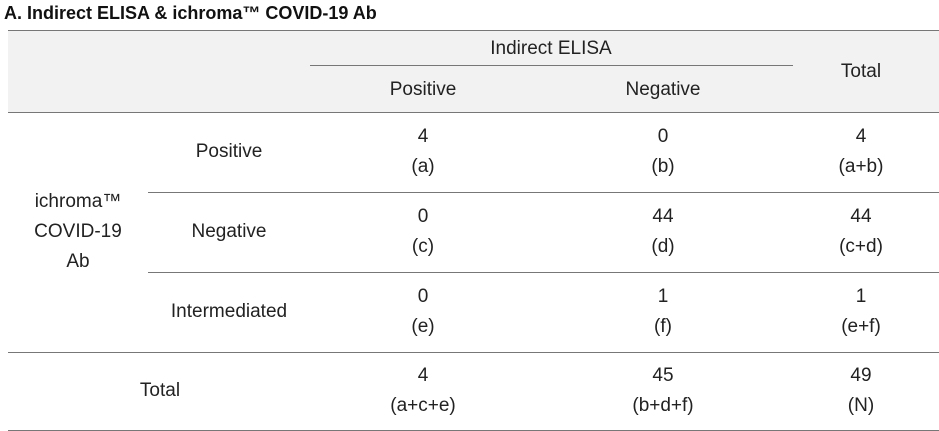  I want to click on cell-formula: (e), so click(423, 326).